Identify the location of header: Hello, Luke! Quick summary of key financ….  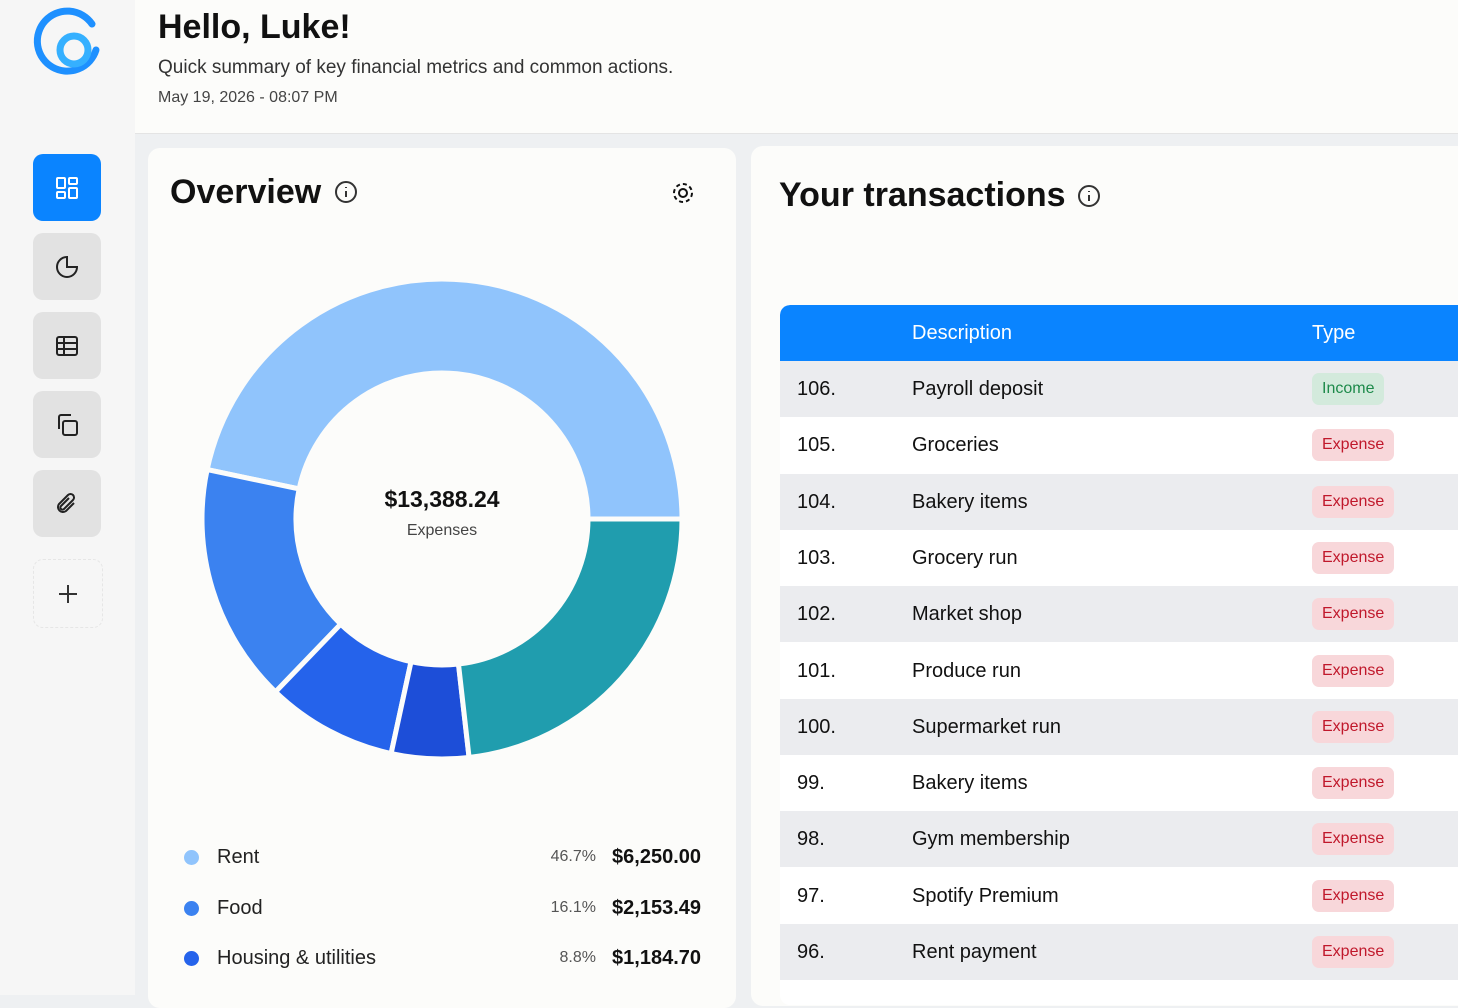
(796, 67).